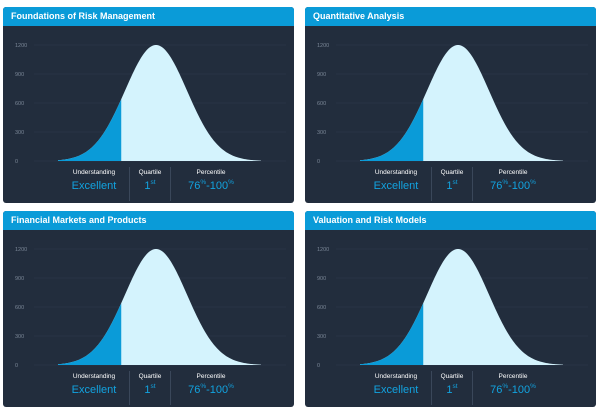 The image size is (600, 415). What do you see at coordinates (450, 220) in the screenshot?
I see `card-title: Valuation and Risk Models` at bounding box center [450, 220].